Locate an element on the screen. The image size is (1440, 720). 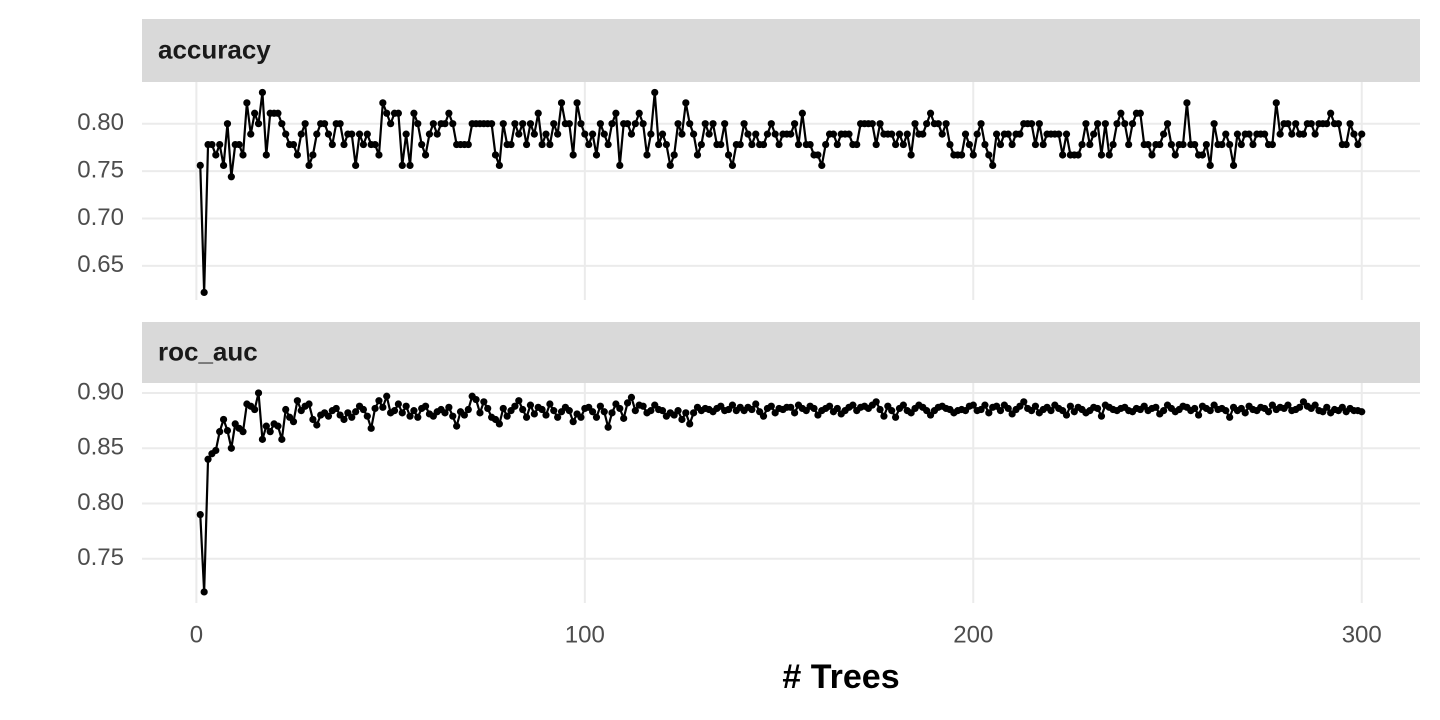
strip is located at coordinates (781, 50).